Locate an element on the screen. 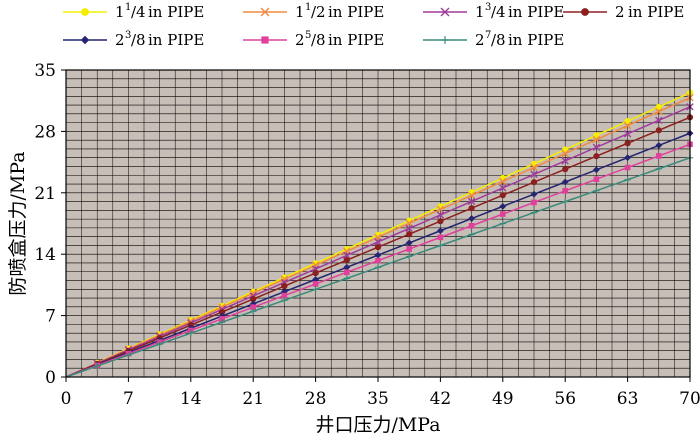 This screenshot has width=700, height=444. x-tick-label: 42 is located at coordinates (441, 399).